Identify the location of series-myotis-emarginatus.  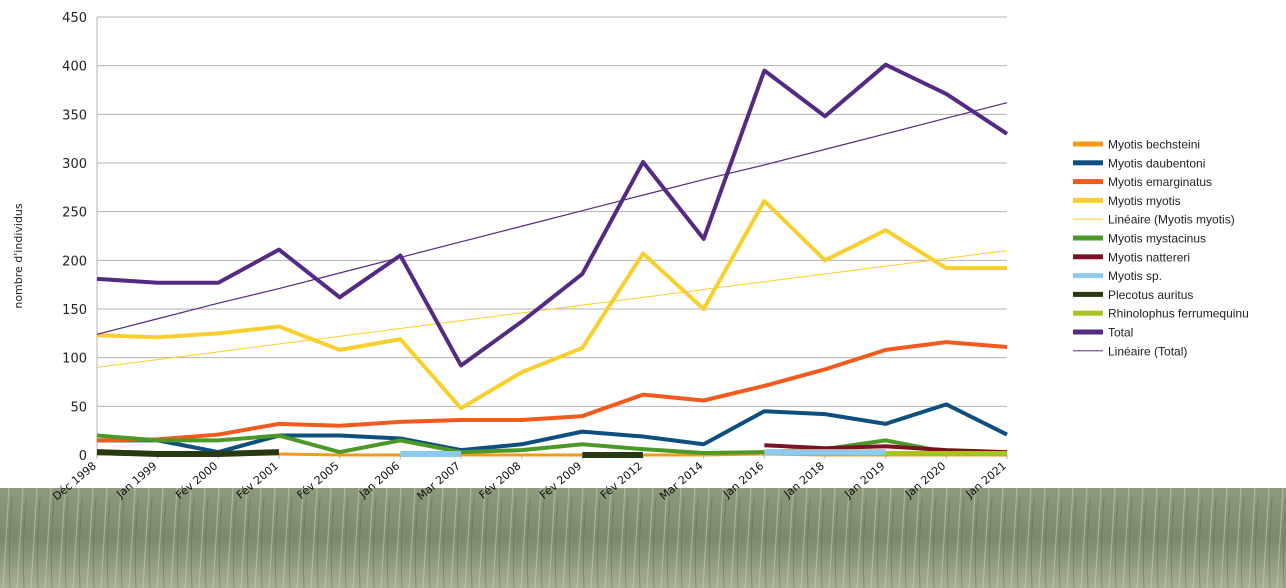
(552, 391).